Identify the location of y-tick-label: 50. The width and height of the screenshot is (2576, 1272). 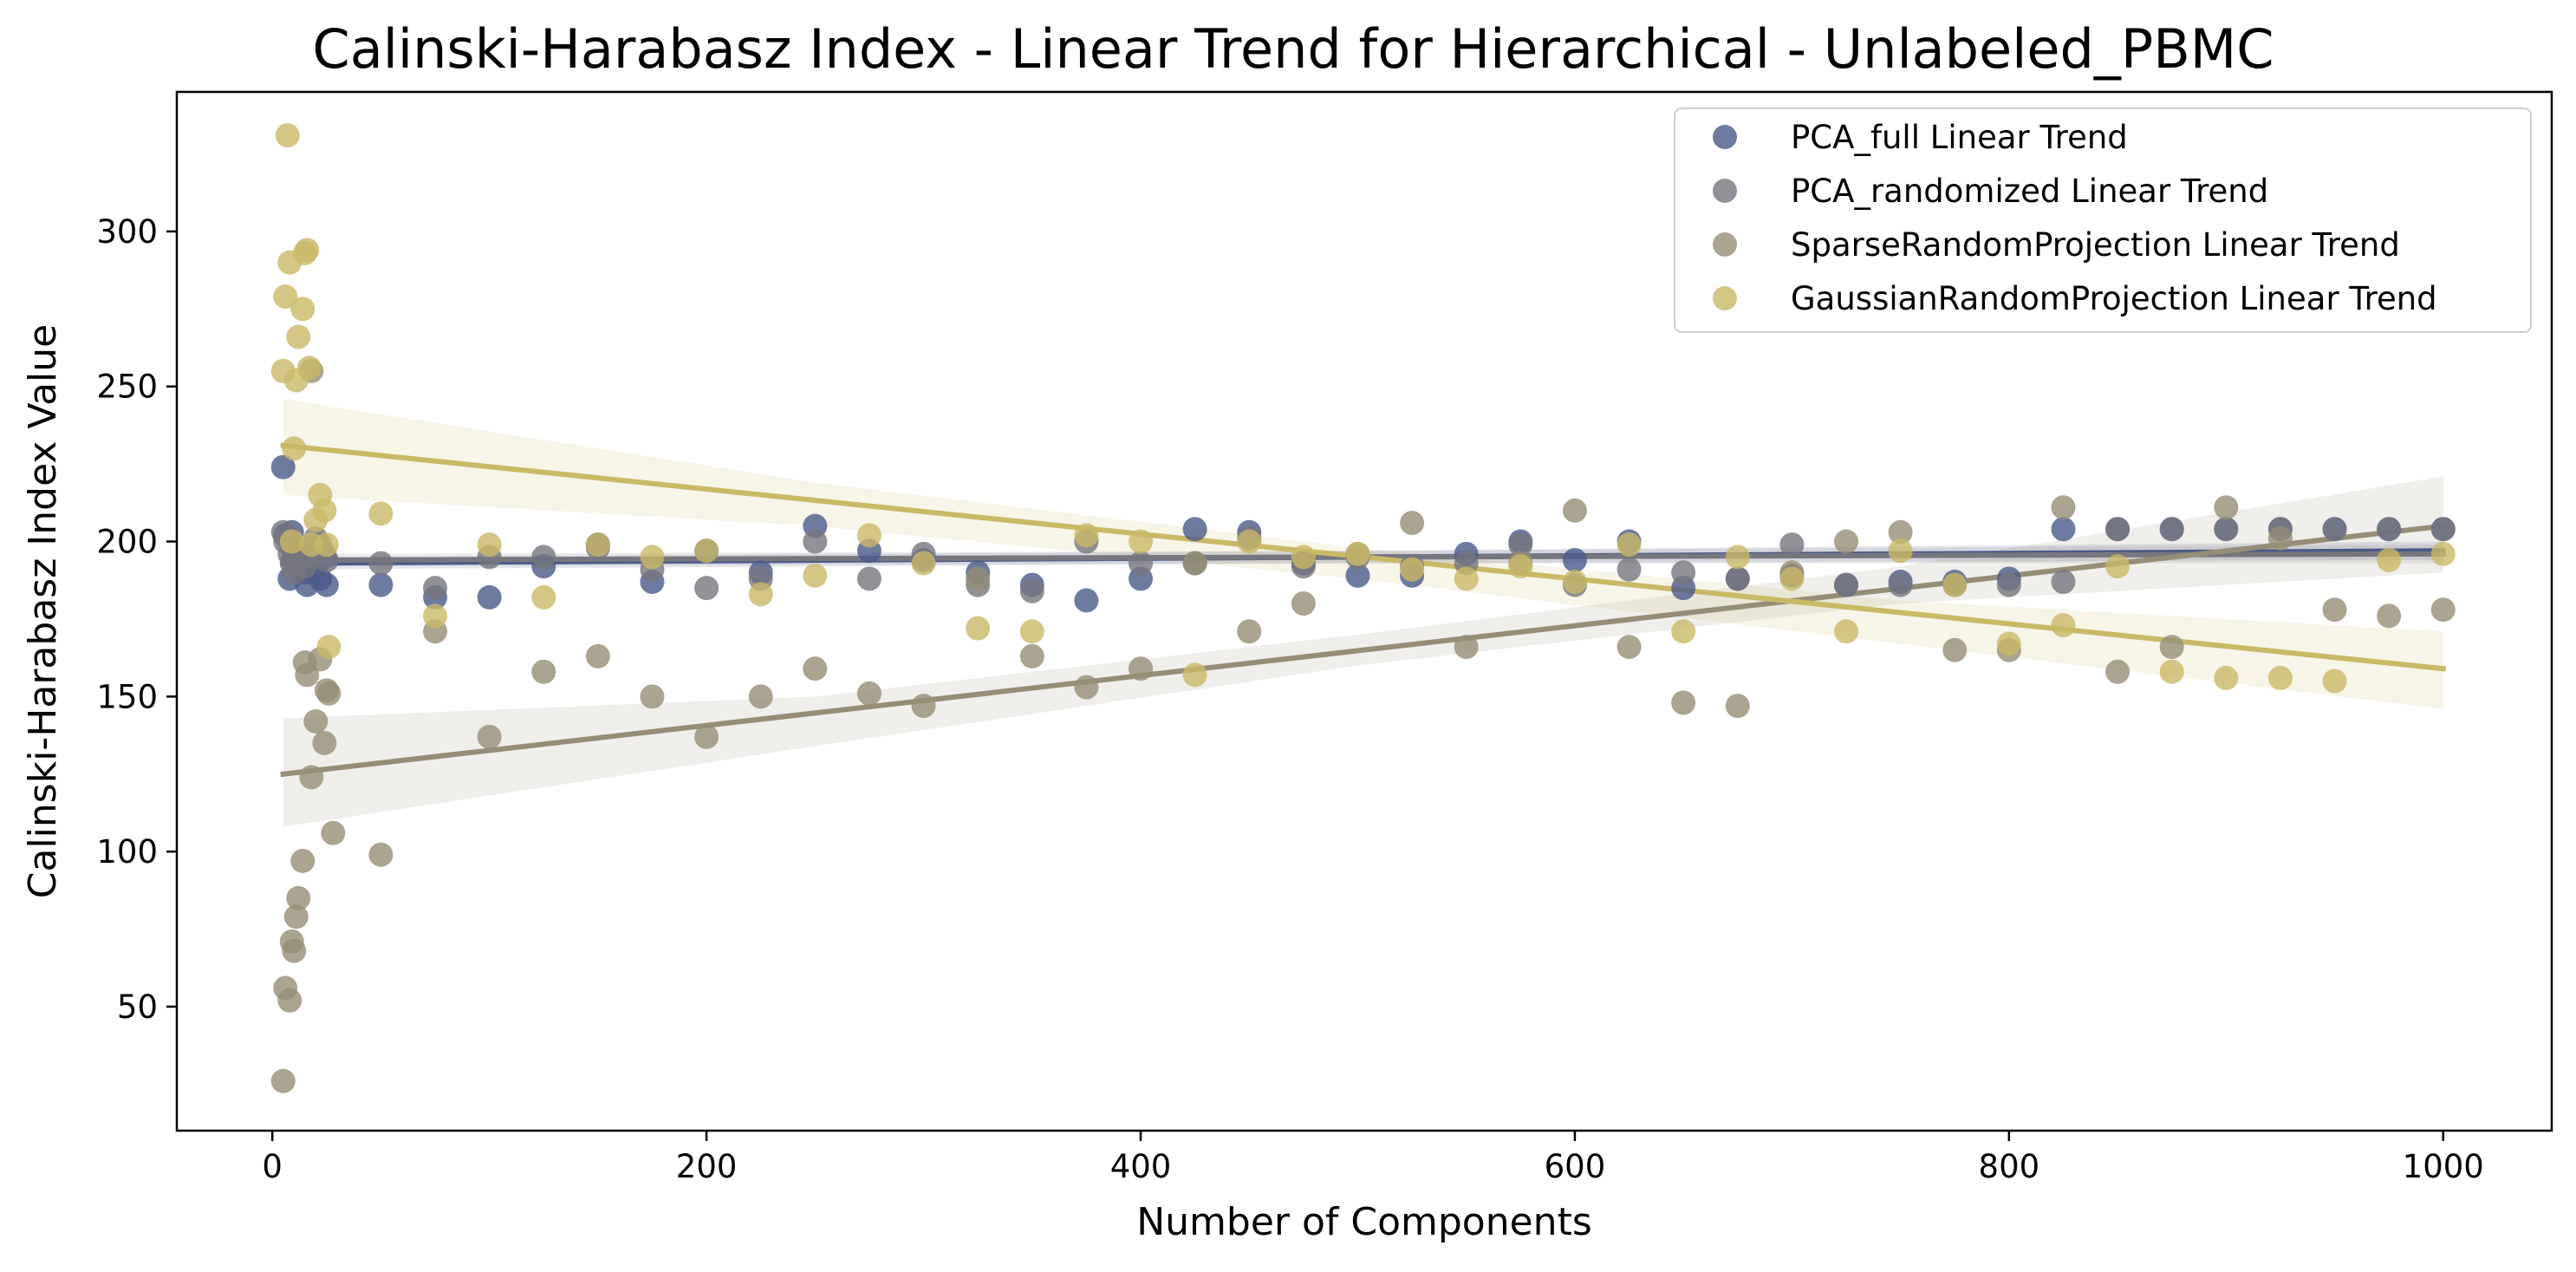
(137, 1007).